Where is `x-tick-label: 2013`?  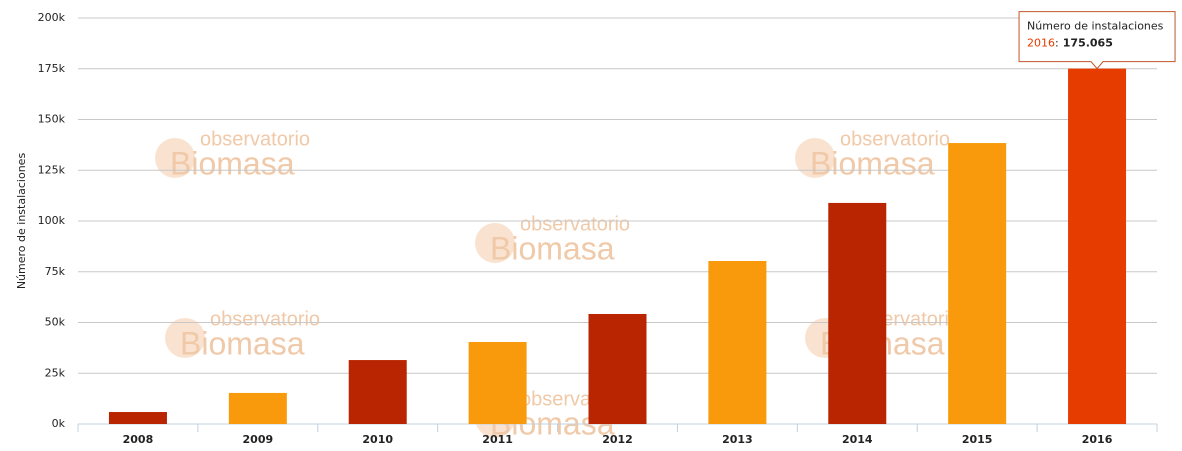 x-tick-label: 2013 is located at coordinates (737, 439).